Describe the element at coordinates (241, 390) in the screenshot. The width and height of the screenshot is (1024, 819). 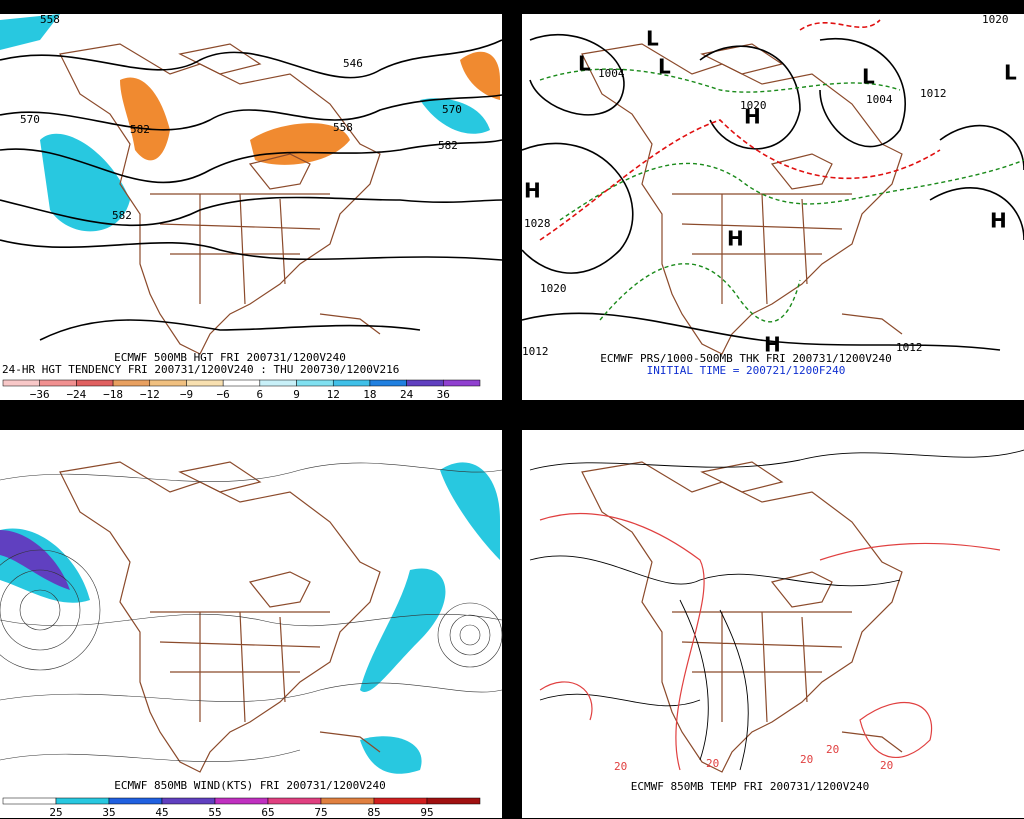
I see `colorbar: −36 −24 −18 −12 −9 −6 6 9 12 18 24 36` at that location.